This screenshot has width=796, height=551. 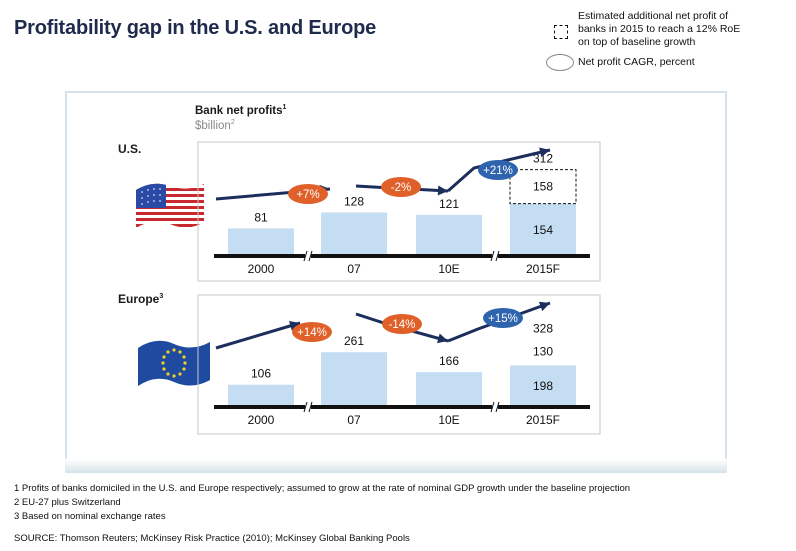 What do you see at coordinates (449, 204) in the screenshot?
I see `bar-value-label: 121` at bounding box center [449, 204].